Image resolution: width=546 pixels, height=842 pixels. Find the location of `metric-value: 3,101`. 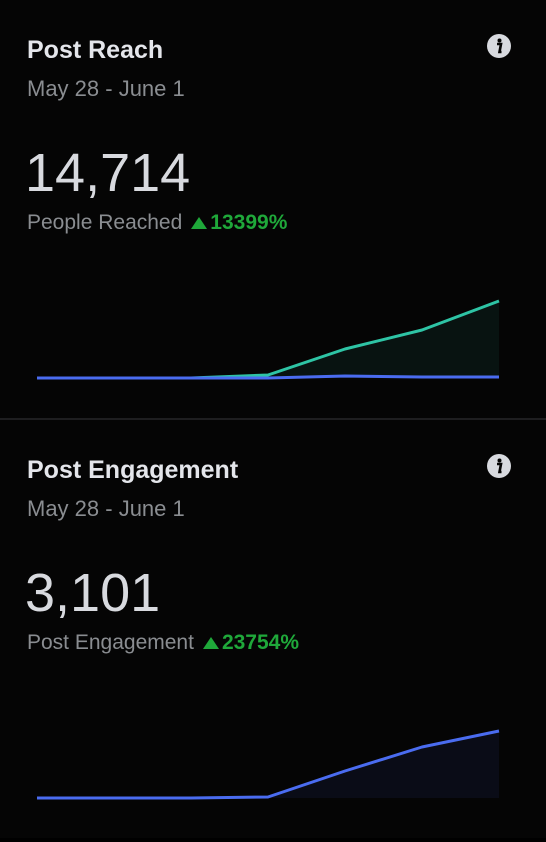

metric-value: 3,101 is located at coordinates (93, 593).